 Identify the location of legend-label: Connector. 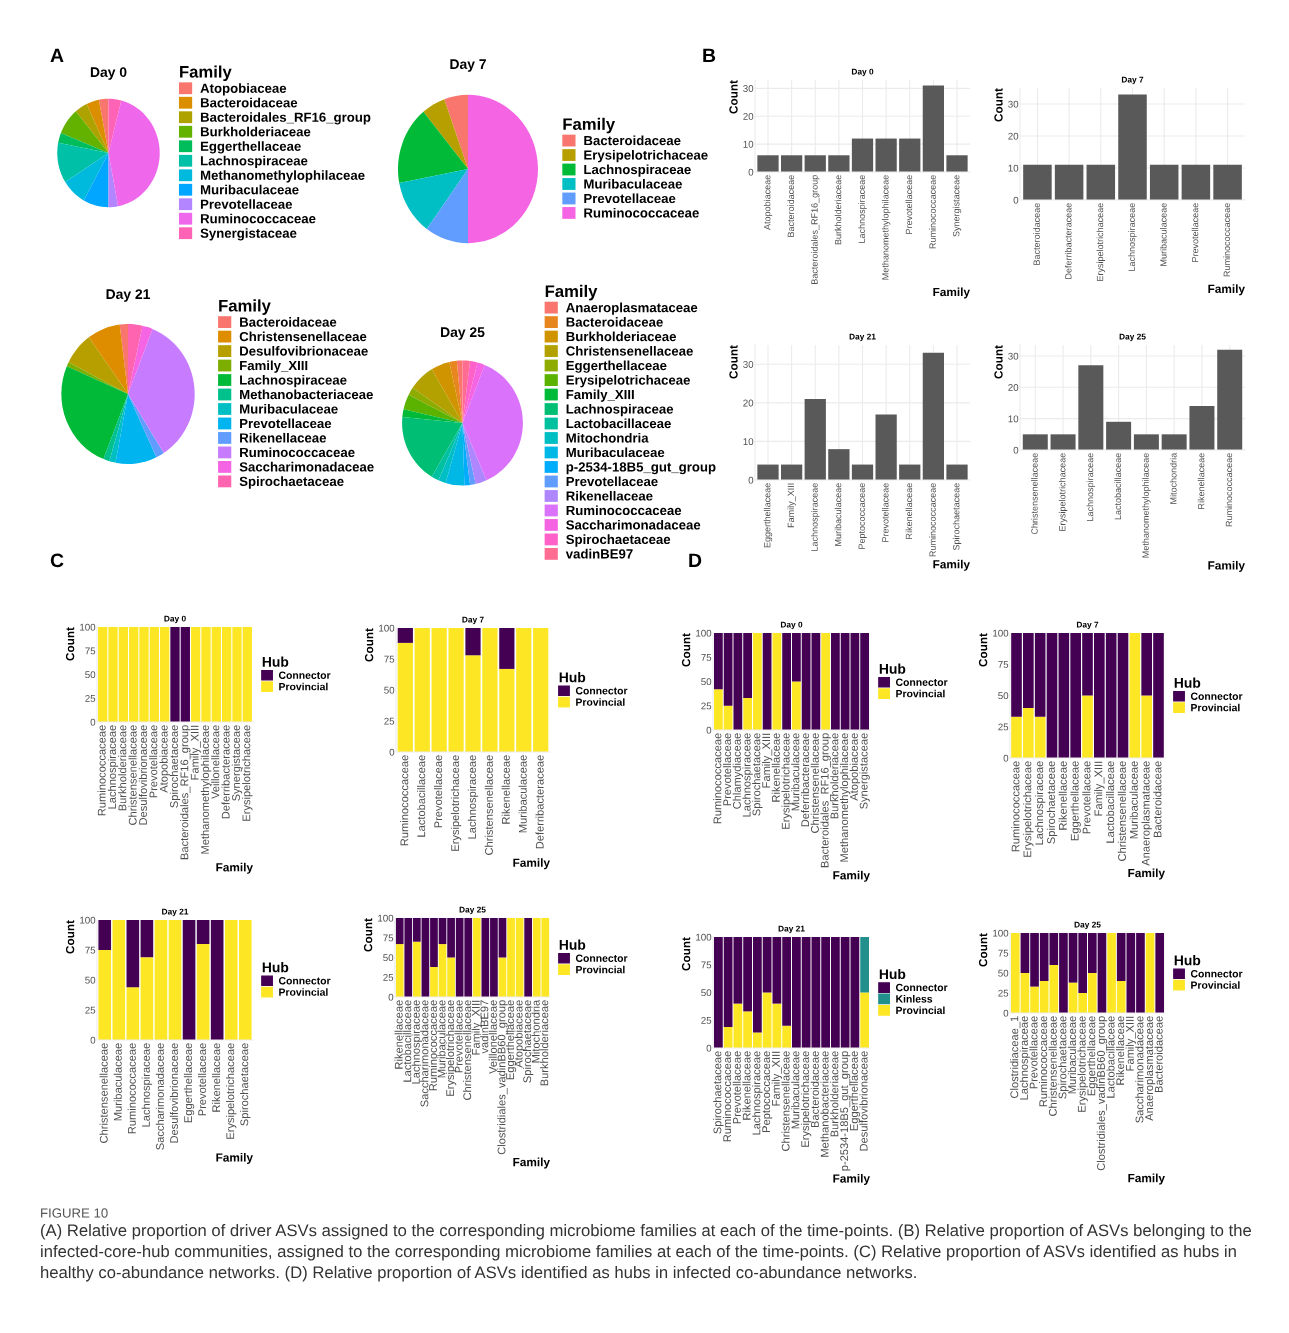
(304, 981).